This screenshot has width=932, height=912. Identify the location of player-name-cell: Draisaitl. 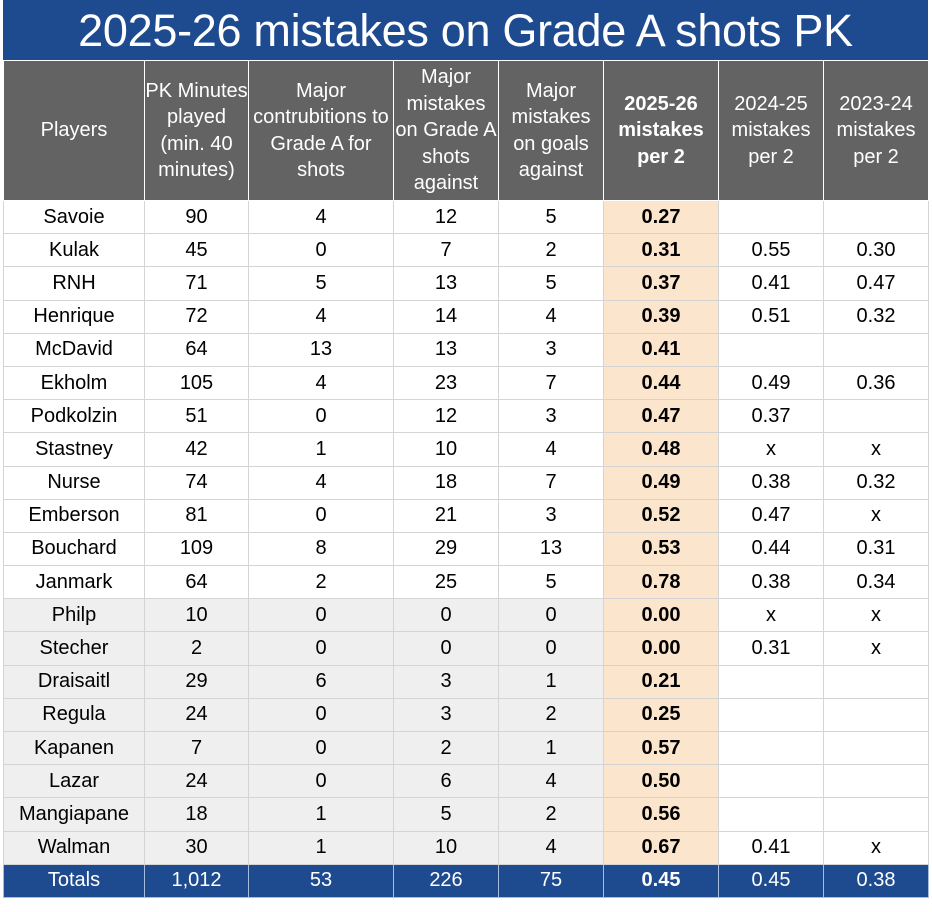
(74, 681).